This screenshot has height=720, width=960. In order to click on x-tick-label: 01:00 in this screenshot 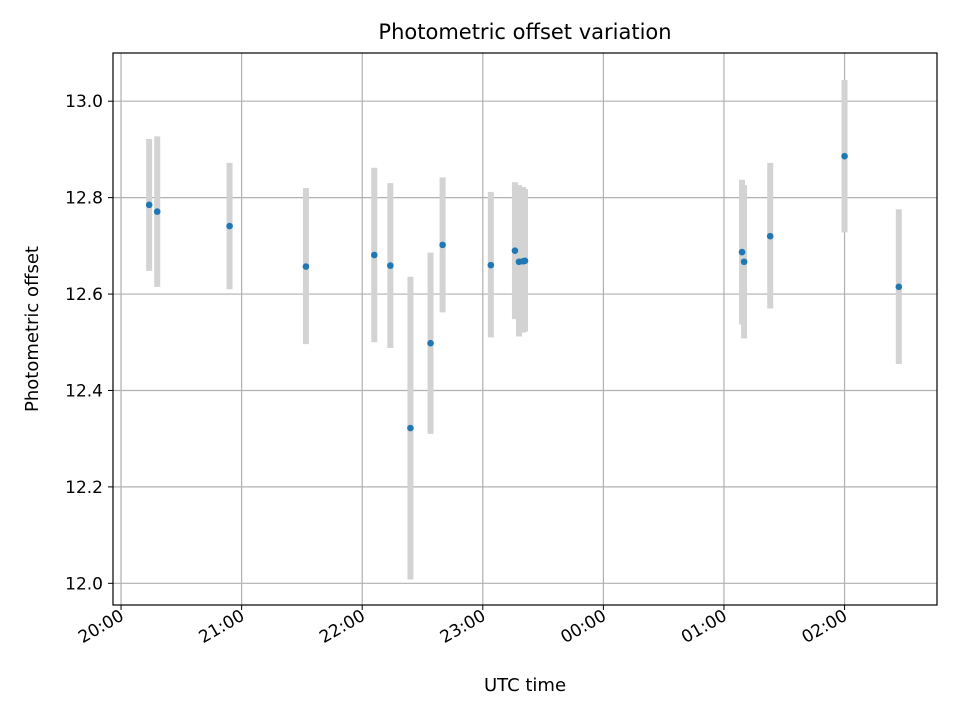, I will do `click(704, 627)`.